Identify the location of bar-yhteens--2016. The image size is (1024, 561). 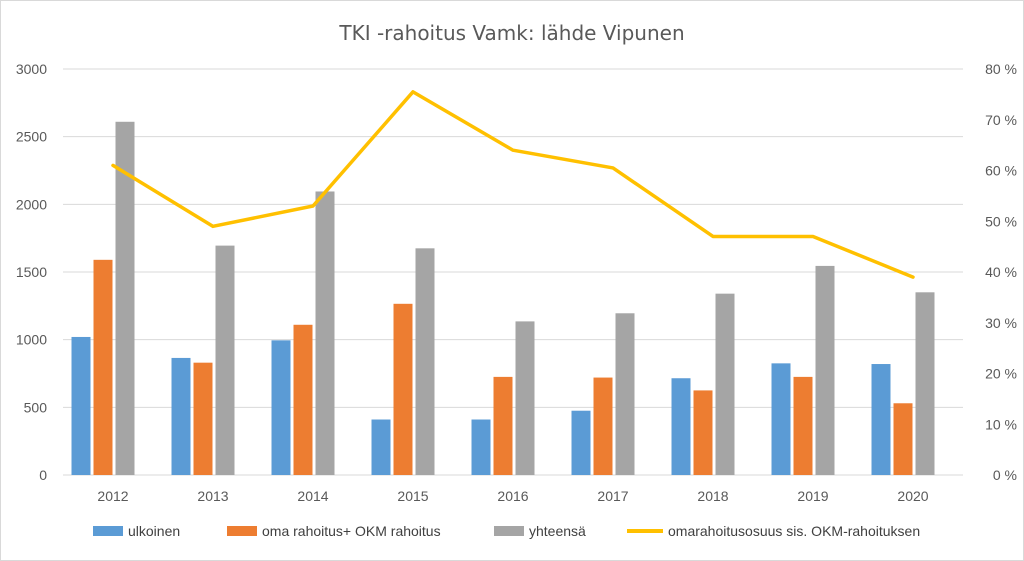
(525, 398).